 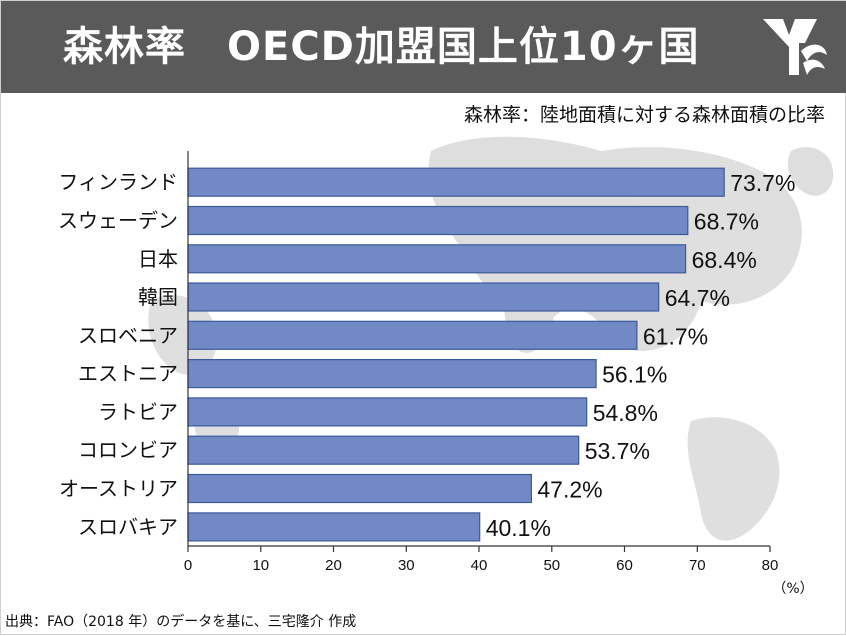 What do you see at coordinates (675, 336) in the screenshot?
I see `value-label: 61.7%` at bounding box center [675, 336].